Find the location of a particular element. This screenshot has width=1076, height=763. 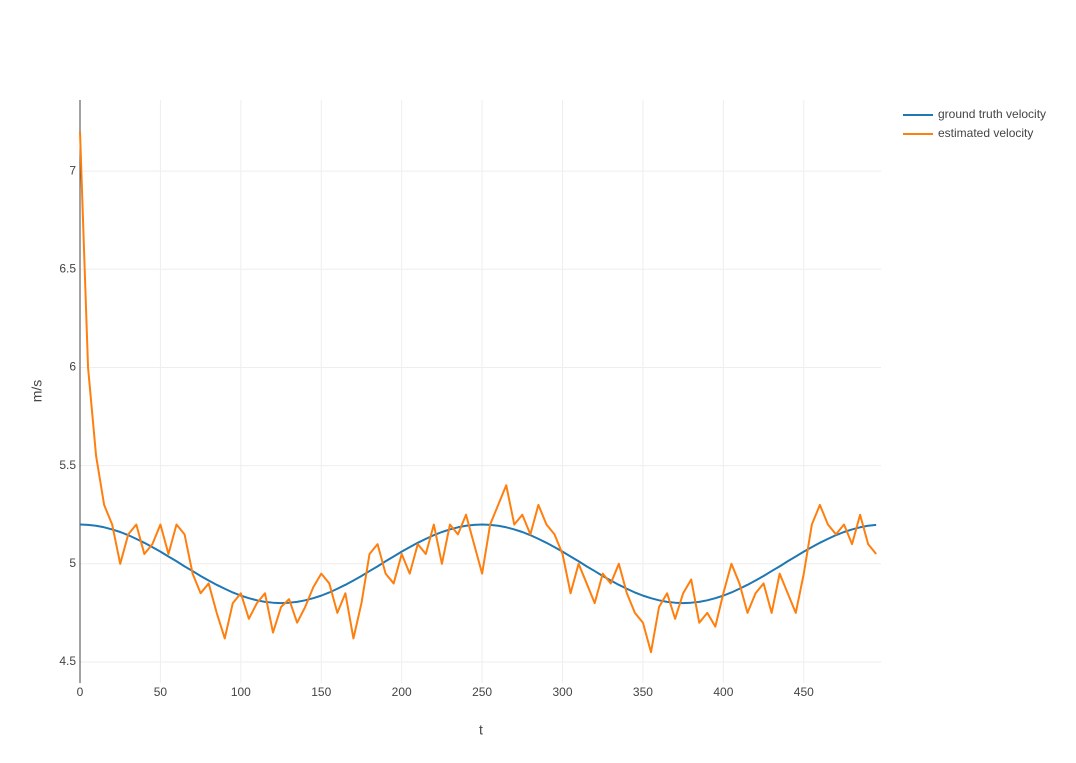

legend-label: estimated velocity is located at coordinates (985, 133).